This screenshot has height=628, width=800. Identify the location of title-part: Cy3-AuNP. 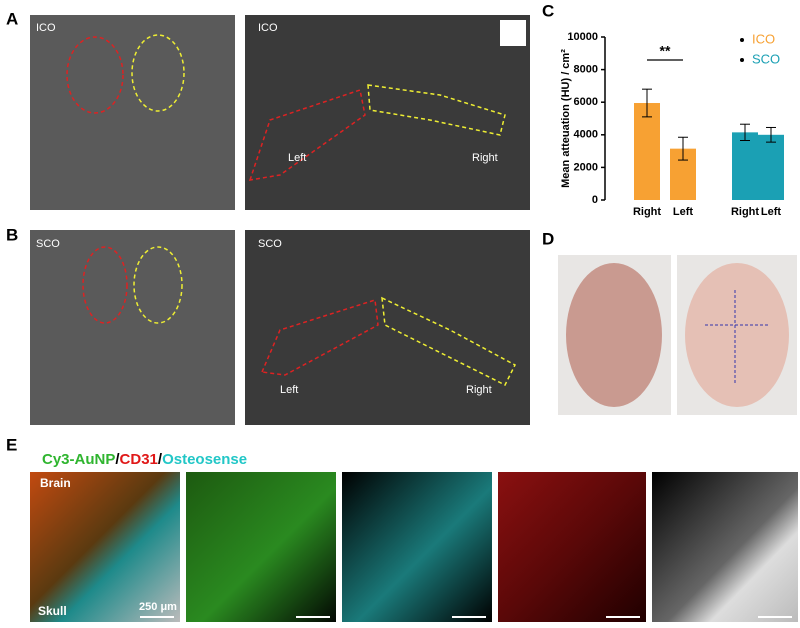
(78, 459).